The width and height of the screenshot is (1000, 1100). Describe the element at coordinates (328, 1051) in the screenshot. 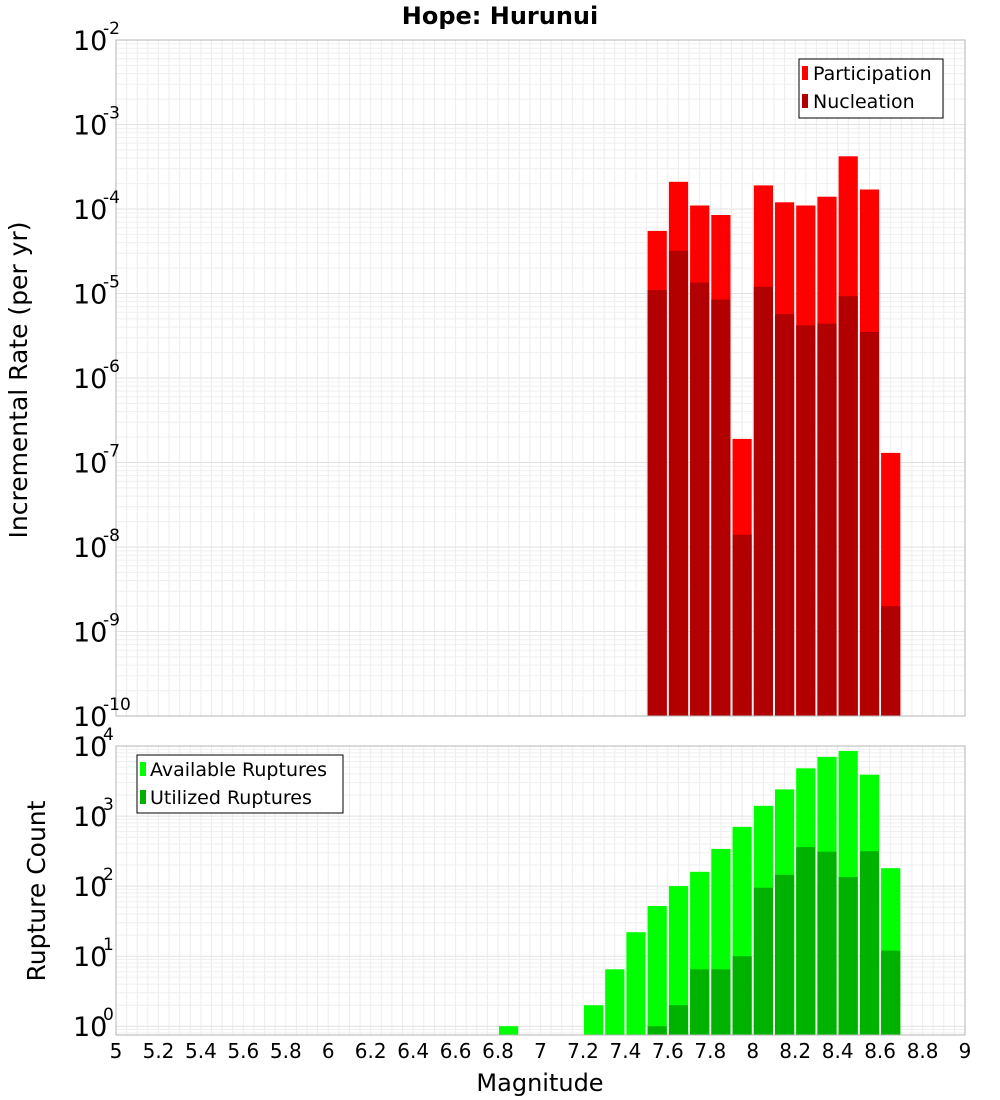

I see `x-tick-label: 6` at that location.